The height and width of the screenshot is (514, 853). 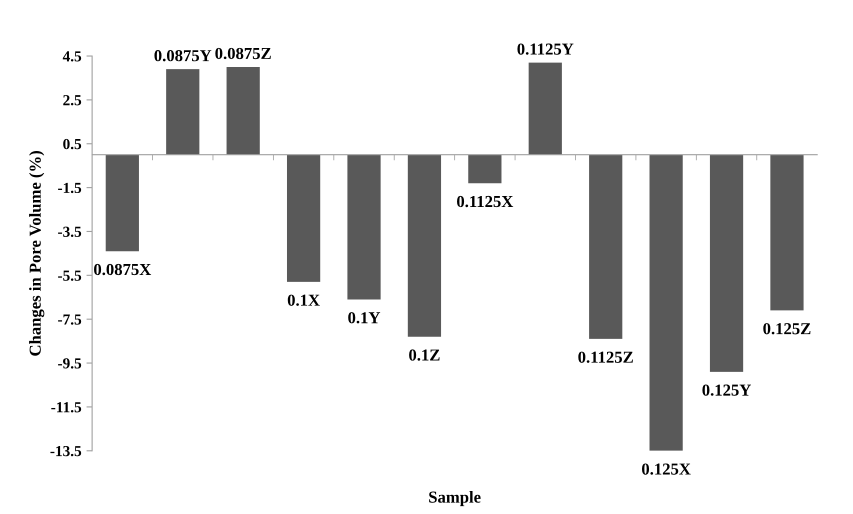 I want to click on y-tick-label: 0.5, so click(x=72, y=144).